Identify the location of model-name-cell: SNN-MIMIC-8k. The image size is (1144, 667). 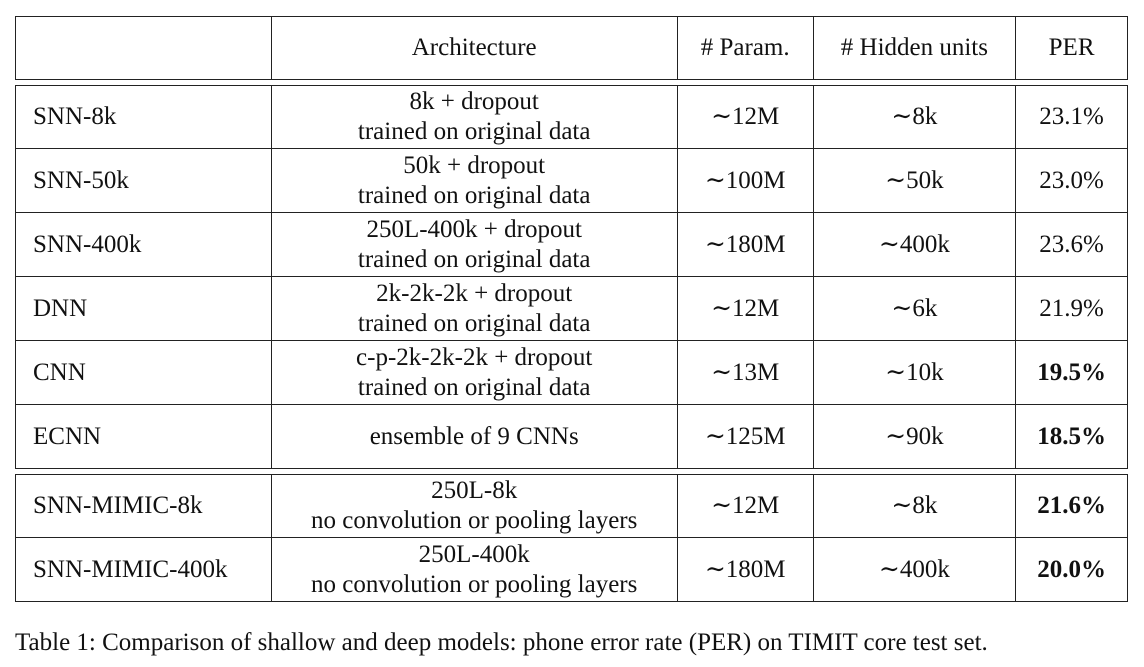
(144, 506).